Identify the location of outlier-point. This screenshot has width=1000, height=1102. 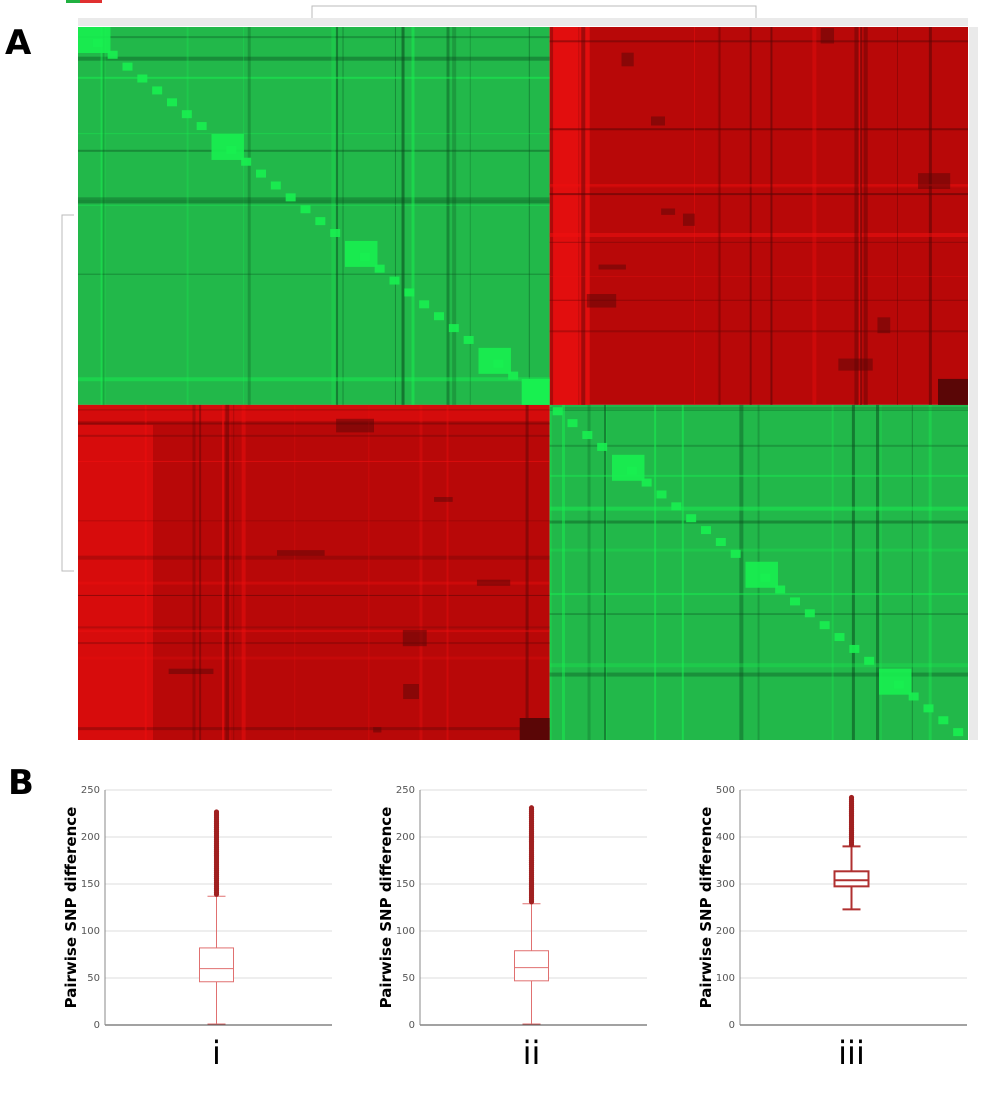
(531, 808).